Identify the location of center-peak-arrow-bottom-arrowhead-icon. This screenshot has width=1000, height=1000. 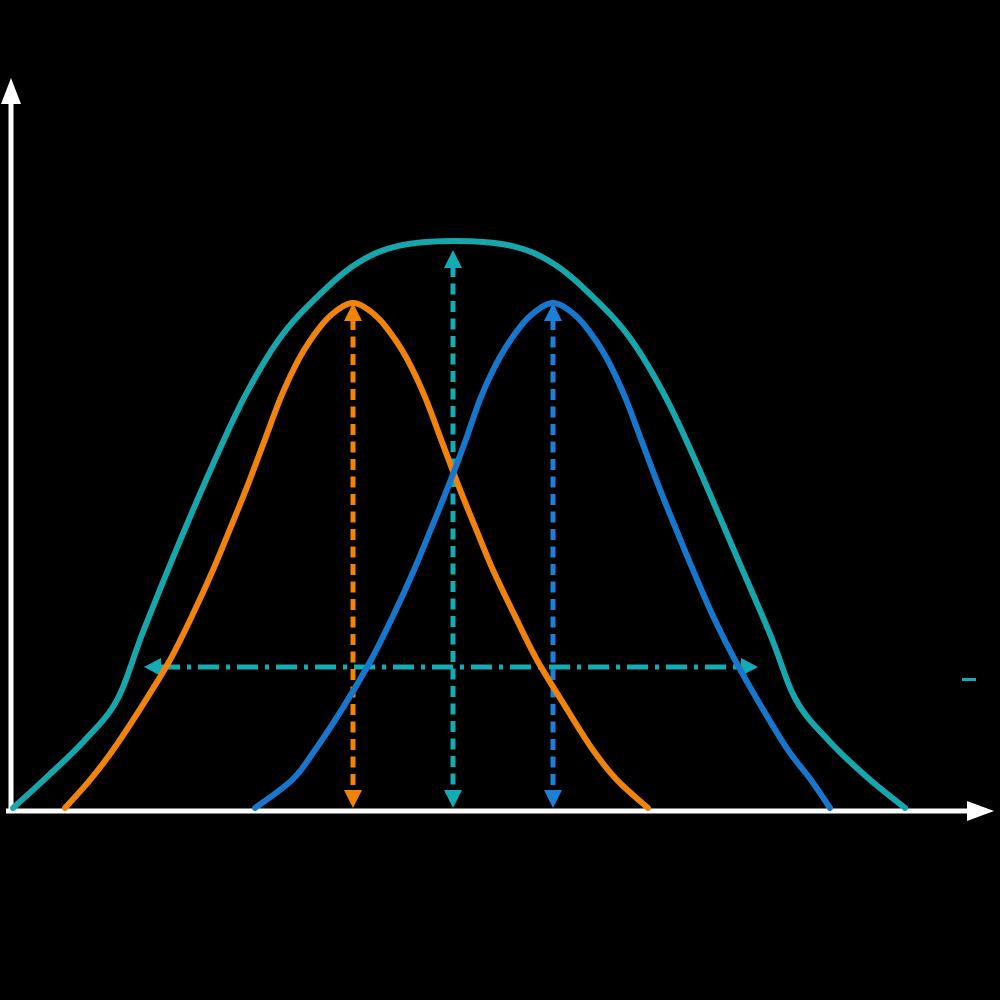
(453, 799).